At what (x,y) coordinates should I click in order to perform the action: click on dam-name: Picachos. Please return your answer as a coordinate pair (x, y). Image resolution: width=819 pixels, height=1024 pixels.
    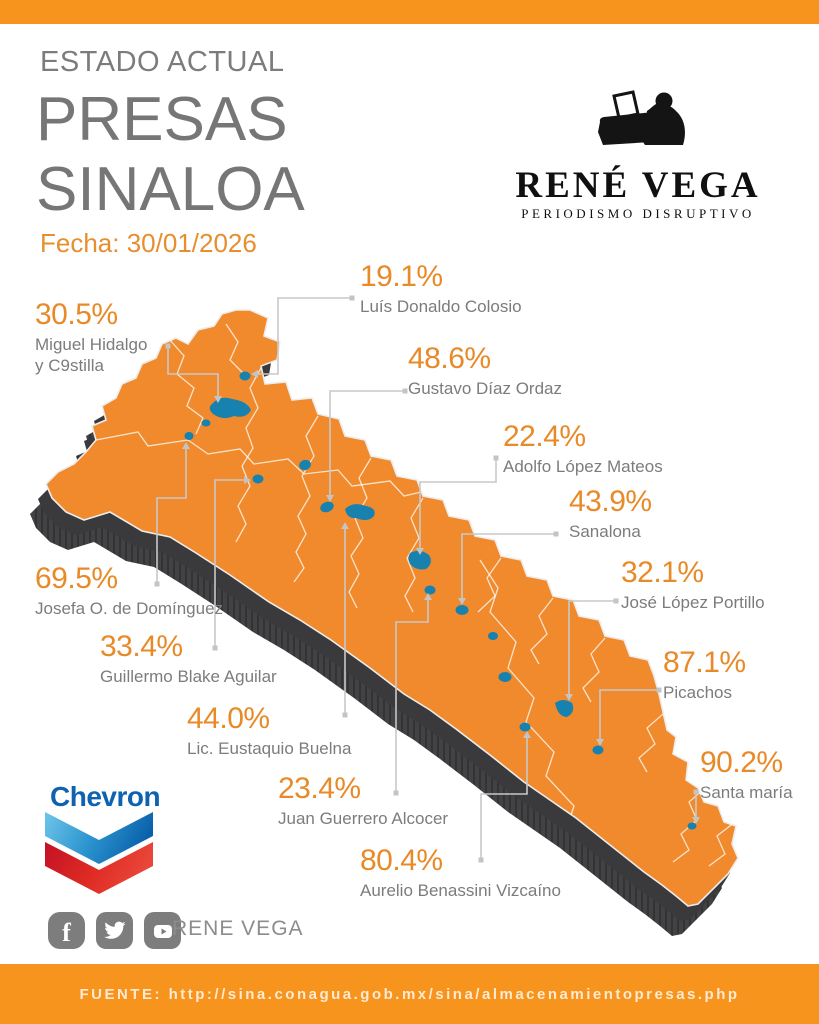
    Looking at the image, I should click on (697, 692).